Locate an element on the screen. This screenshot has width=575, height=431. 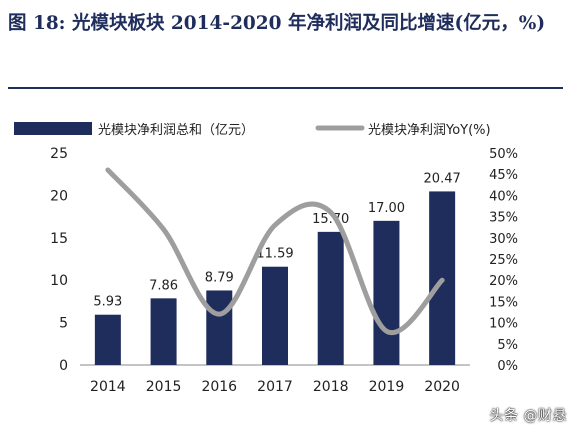
bar-value-label: 8.79 is located at coordinates (219, 277).